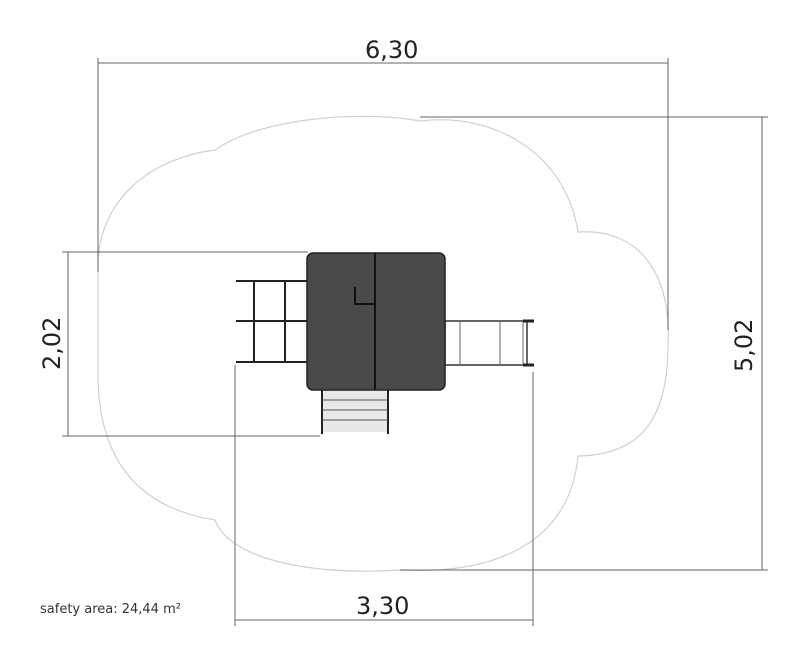 This screenshot has height=658, width=800. Describe the element at coordinates (392, 50) in the screenshot. I see `dimension-overall-width: 6,30` at that location.